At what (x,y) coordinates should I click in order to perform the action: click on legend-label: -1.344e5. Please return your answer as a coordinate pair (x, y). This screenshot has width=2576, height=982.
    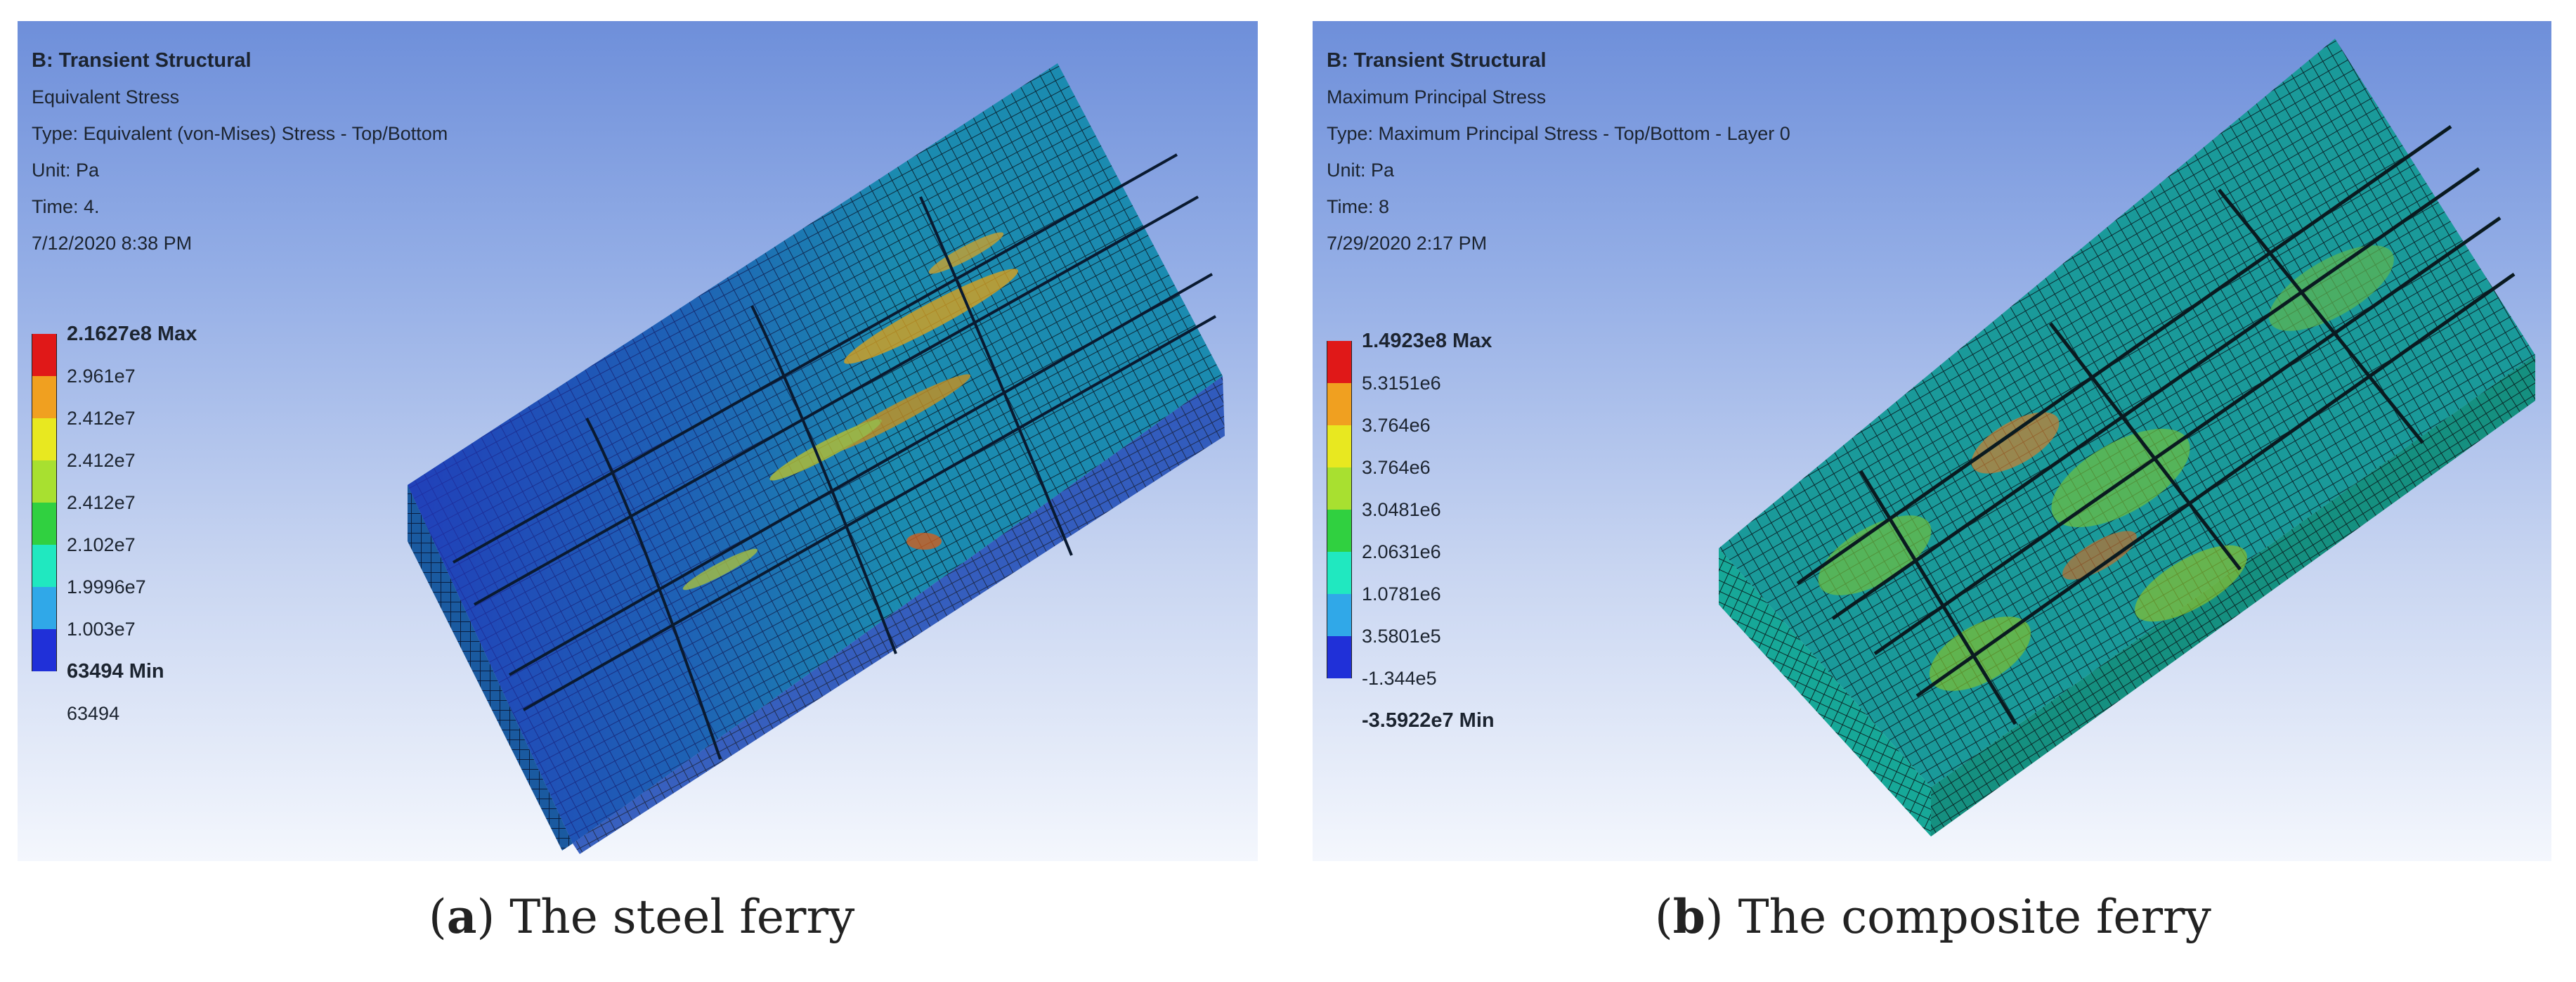
    Looking at the image, I should click on (1399, 678).